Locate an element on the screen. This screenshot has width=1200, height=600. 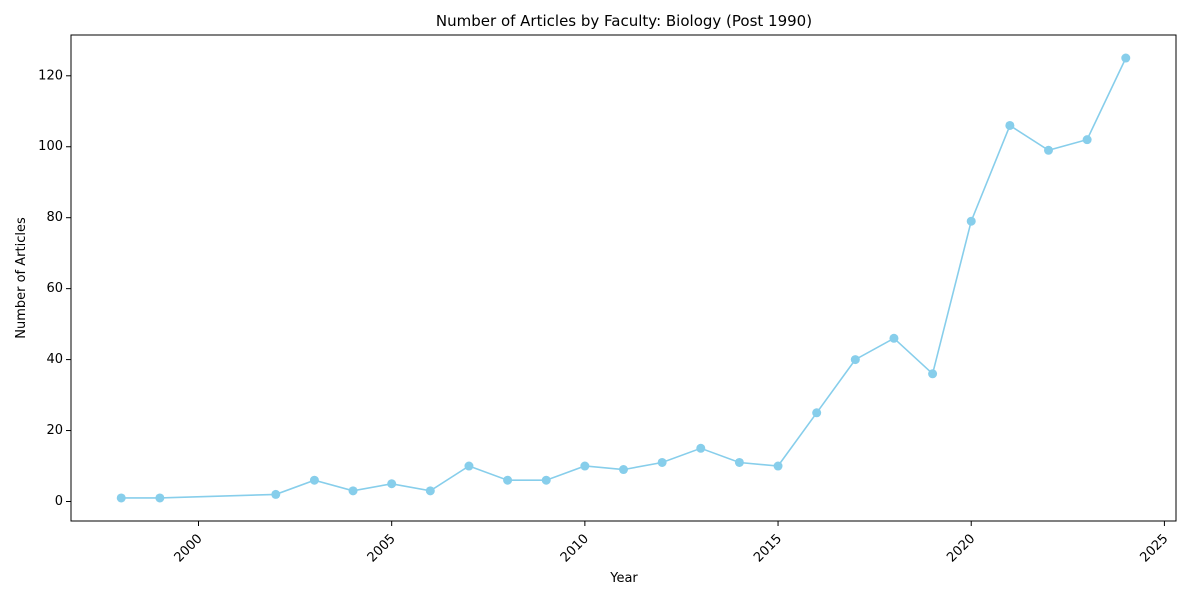
x-axis: 2000 2005 2010 2015 2020 2025 is located at coordinates (671, 543).